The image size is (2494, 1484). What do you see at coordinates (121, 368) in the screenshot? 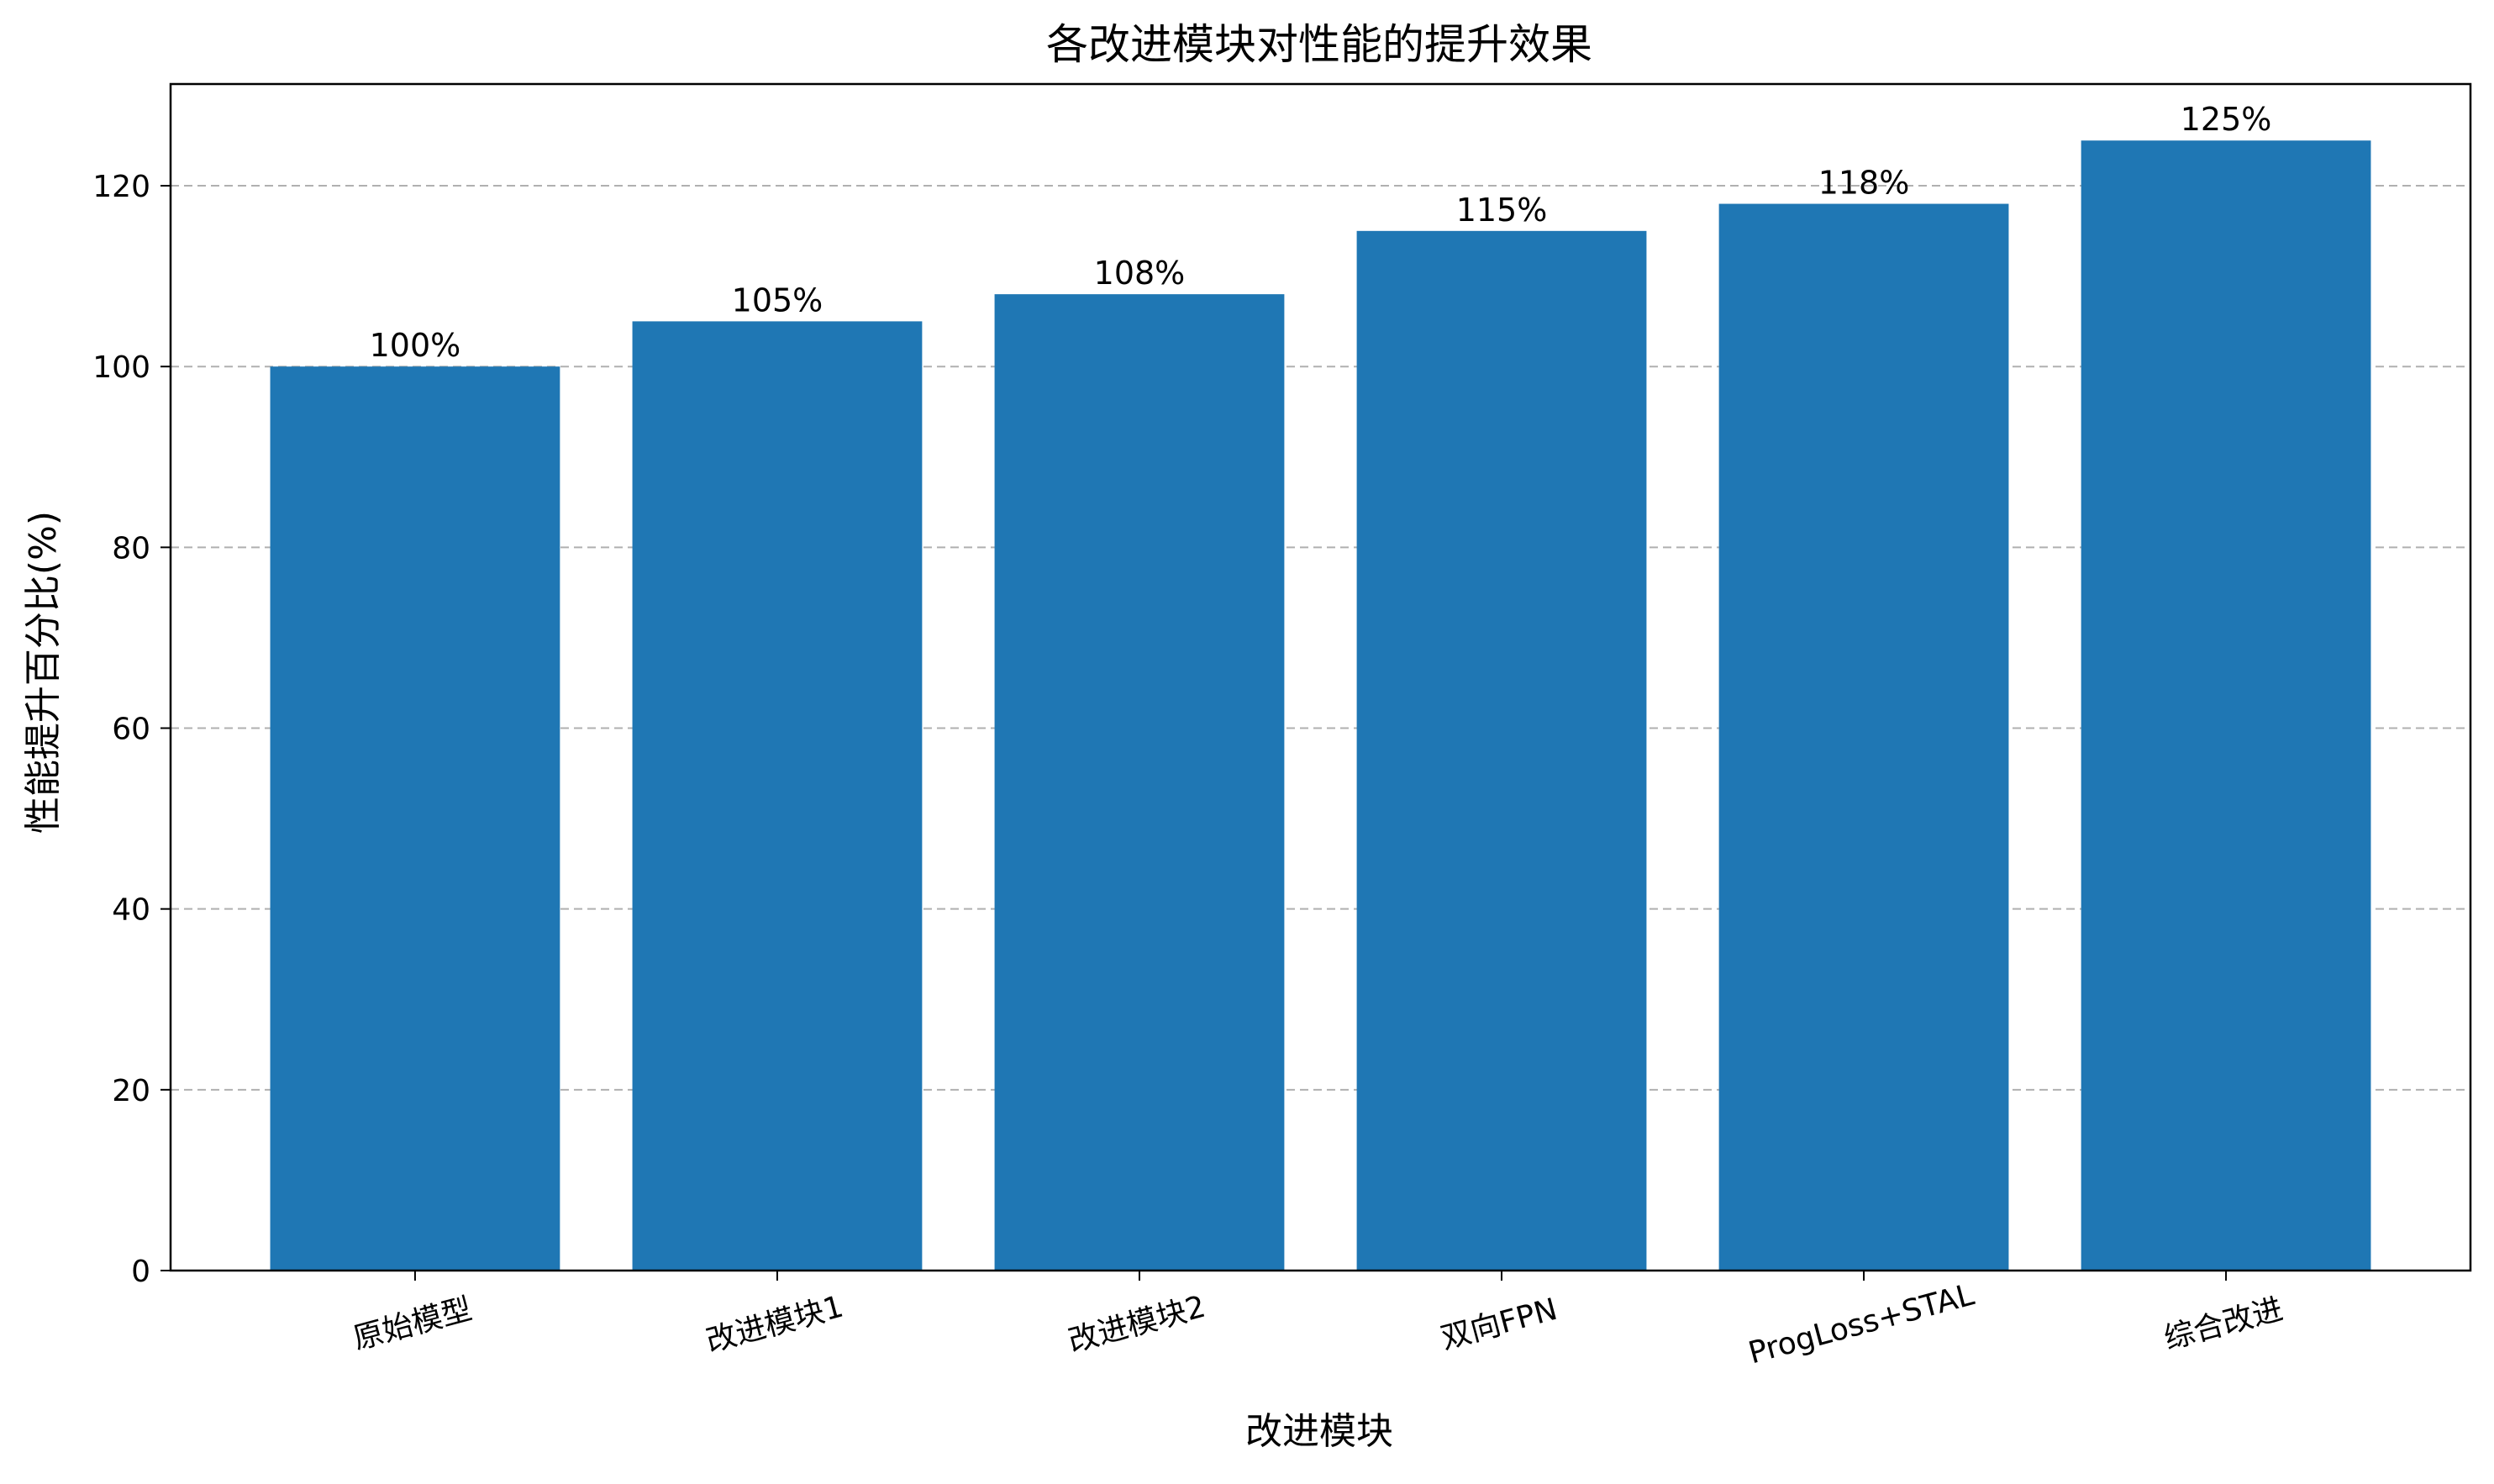
I see `y-tick-label: 100` at bounding box center [121, 368].